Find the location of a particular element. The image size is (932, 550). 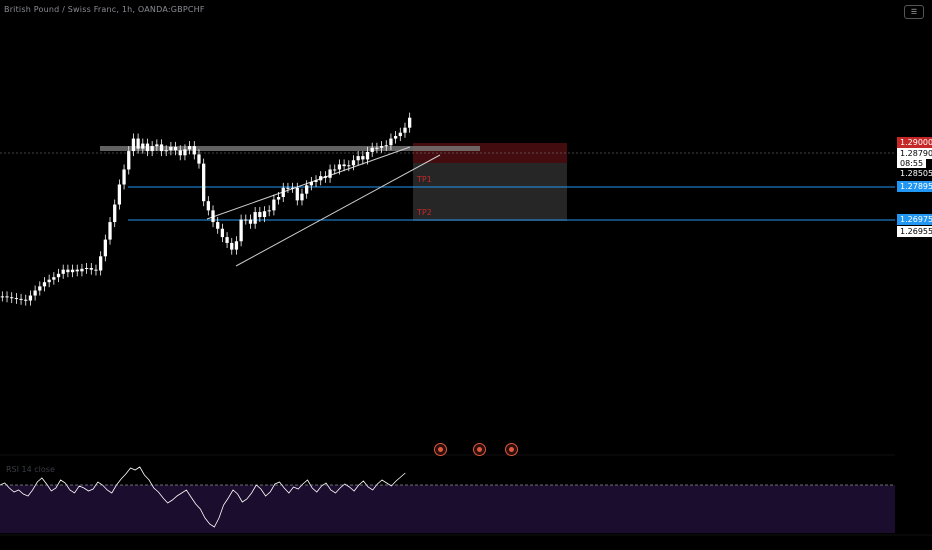

menu-icon: ☰ is located at coordinates (914, 12).